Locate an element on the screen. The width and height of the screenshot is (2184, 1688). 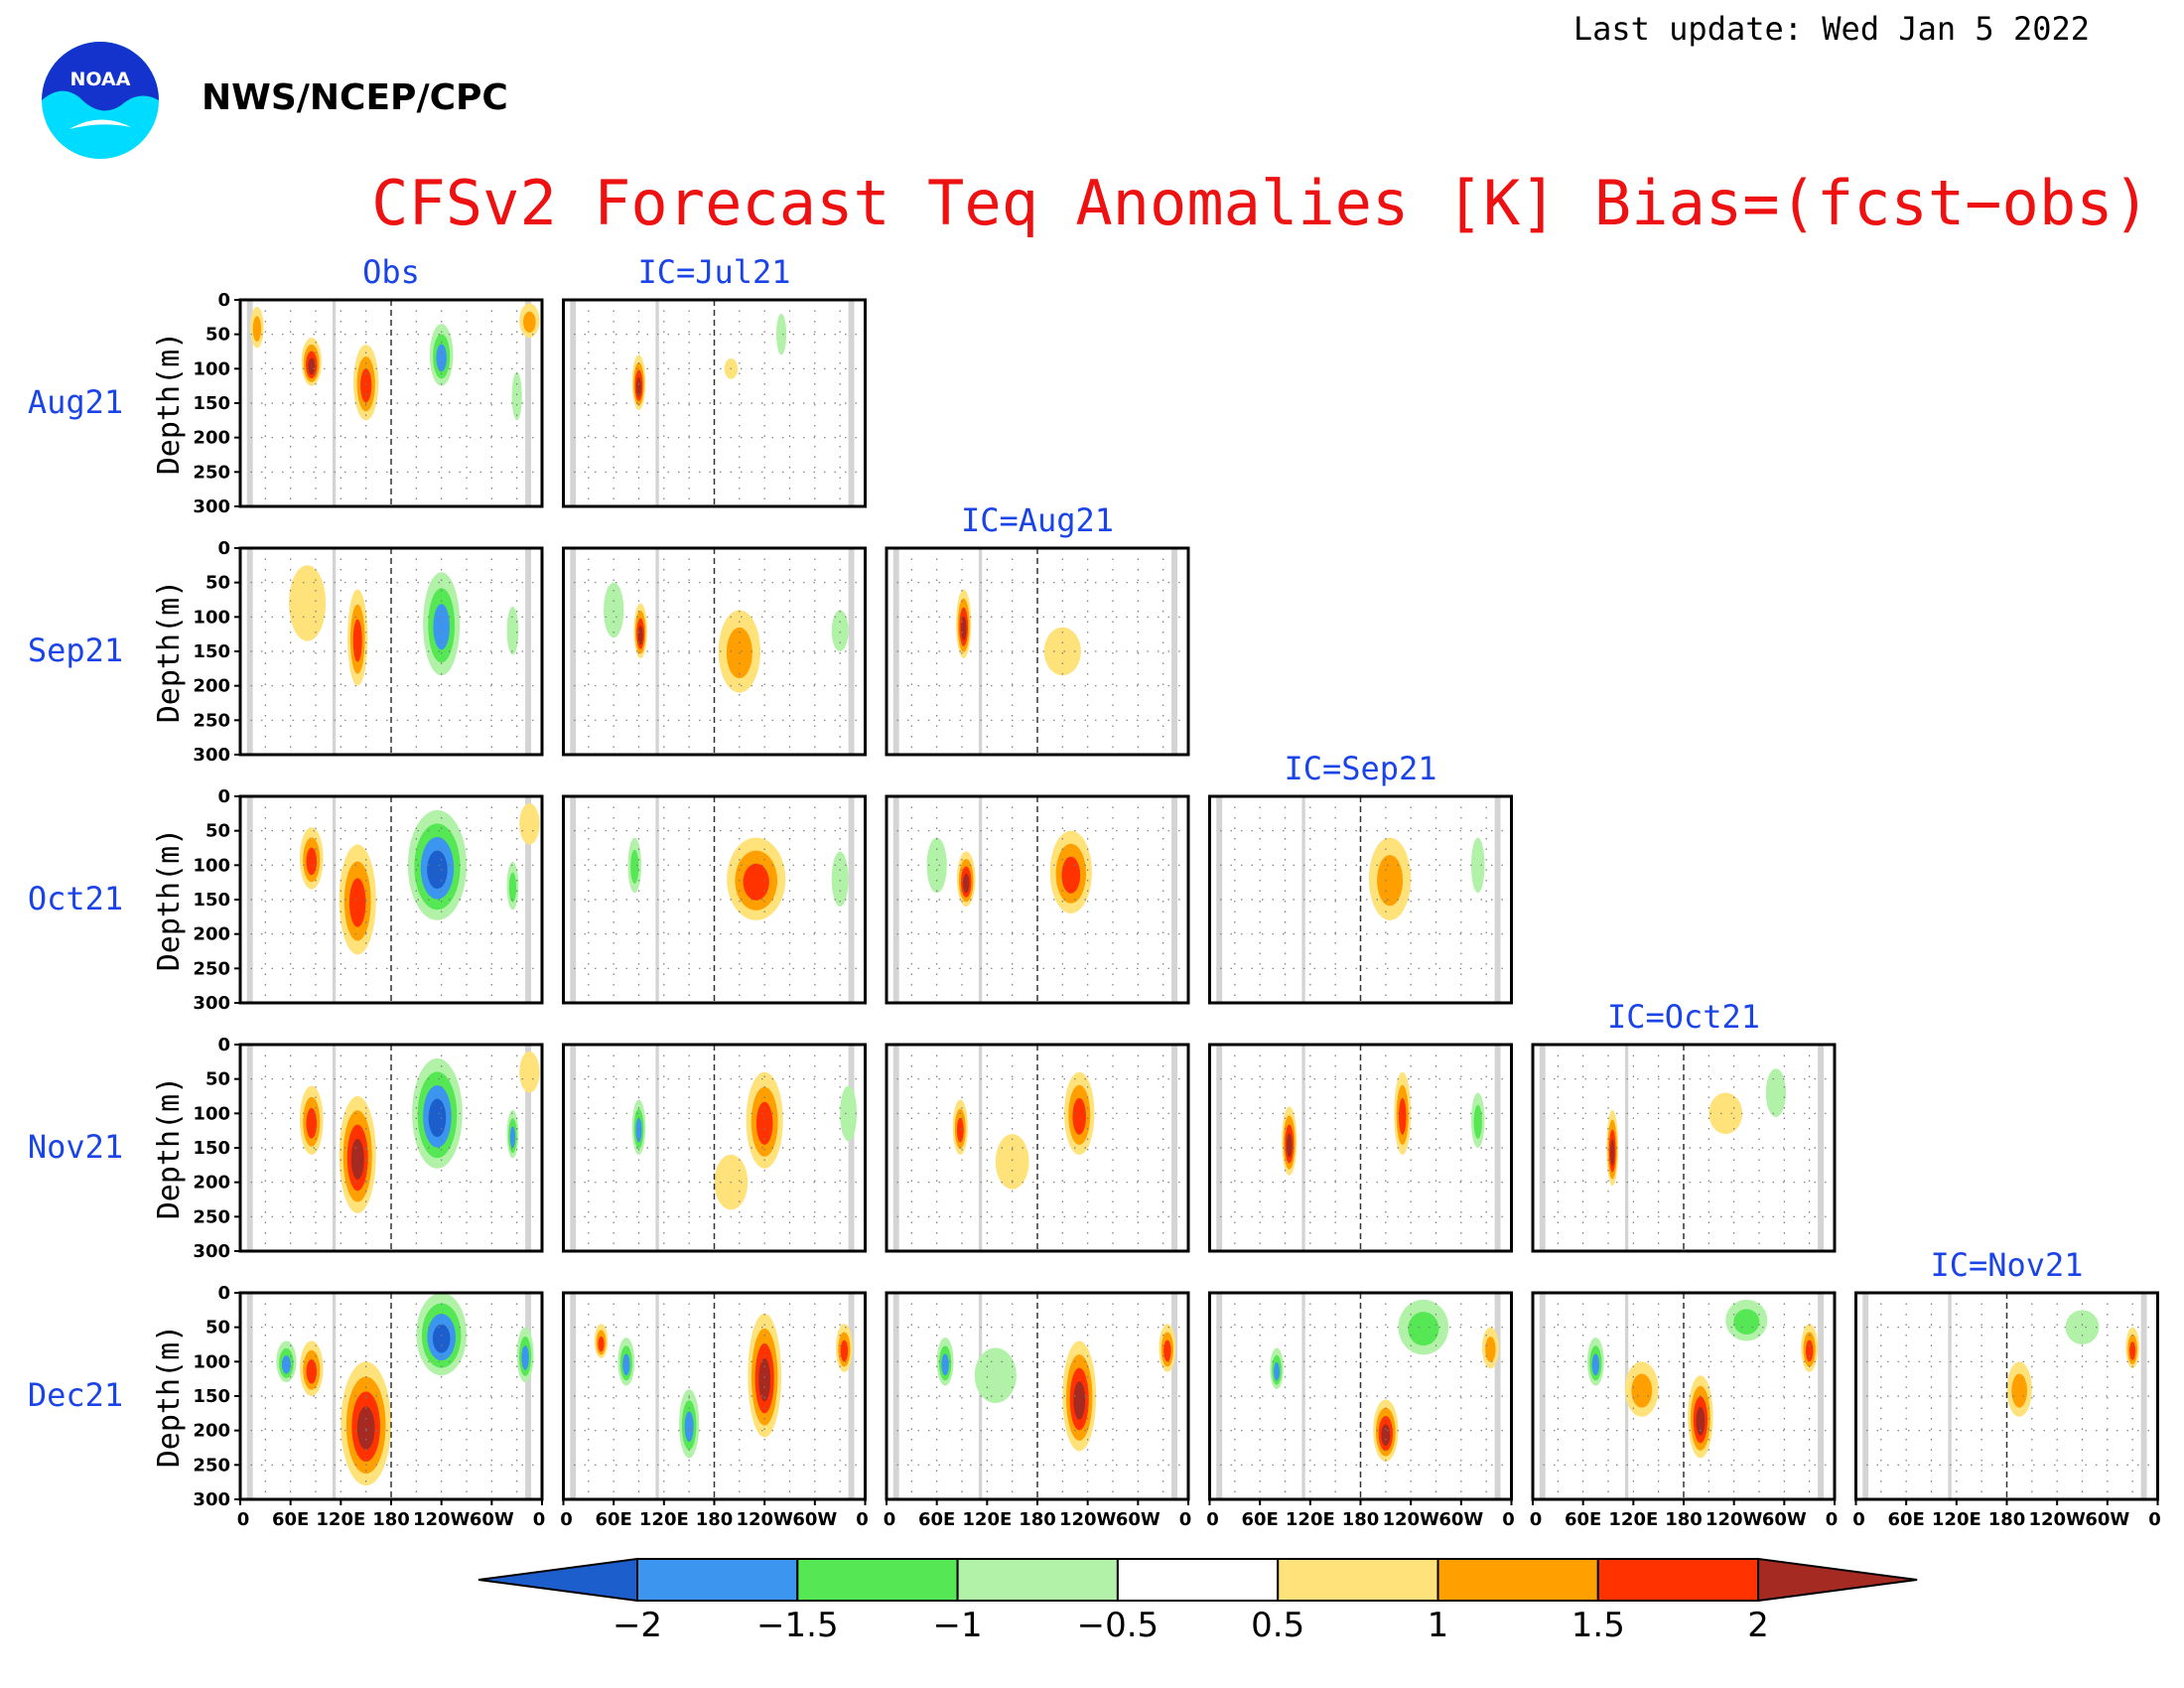
panel-Aug21-1: IC=Jul21 is located at coordinates (714, 380).